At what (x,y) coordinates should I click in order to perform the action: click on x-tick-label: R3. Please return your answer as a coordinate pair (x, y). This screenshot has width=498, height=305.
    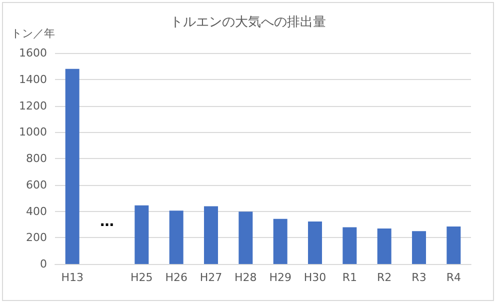
    Looking at the image, I should click on (419, 277).